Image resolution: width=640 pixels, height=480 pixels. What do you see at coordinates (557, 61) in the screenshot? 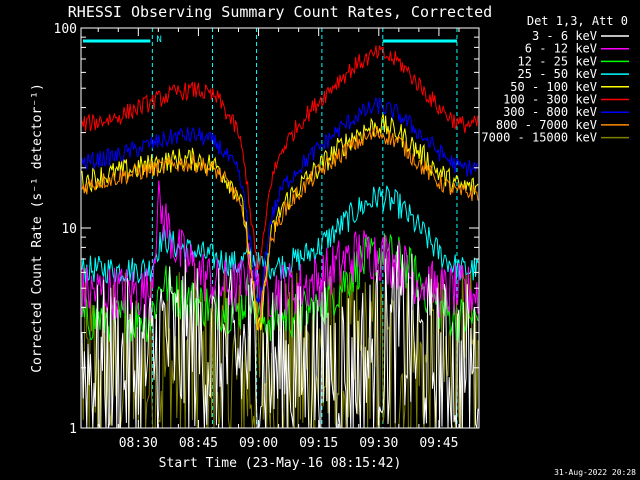
I see `legend-entry-label: 12 - 25 keV` at bounding box center [557, 61].